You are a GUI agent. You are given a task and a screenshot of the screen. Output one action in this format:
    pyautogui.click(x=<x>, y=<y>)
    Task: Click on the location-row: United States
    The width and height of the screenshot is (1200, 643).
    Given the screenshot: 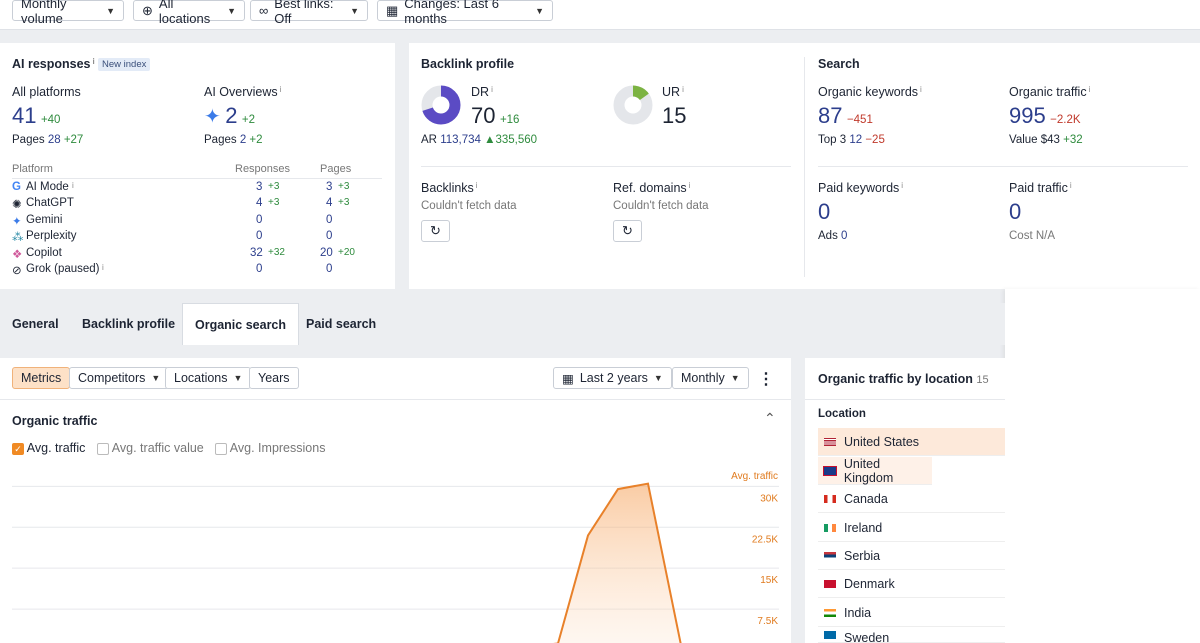 What is the action you would take?
    pyautogui.click(x=911, y=442)
    